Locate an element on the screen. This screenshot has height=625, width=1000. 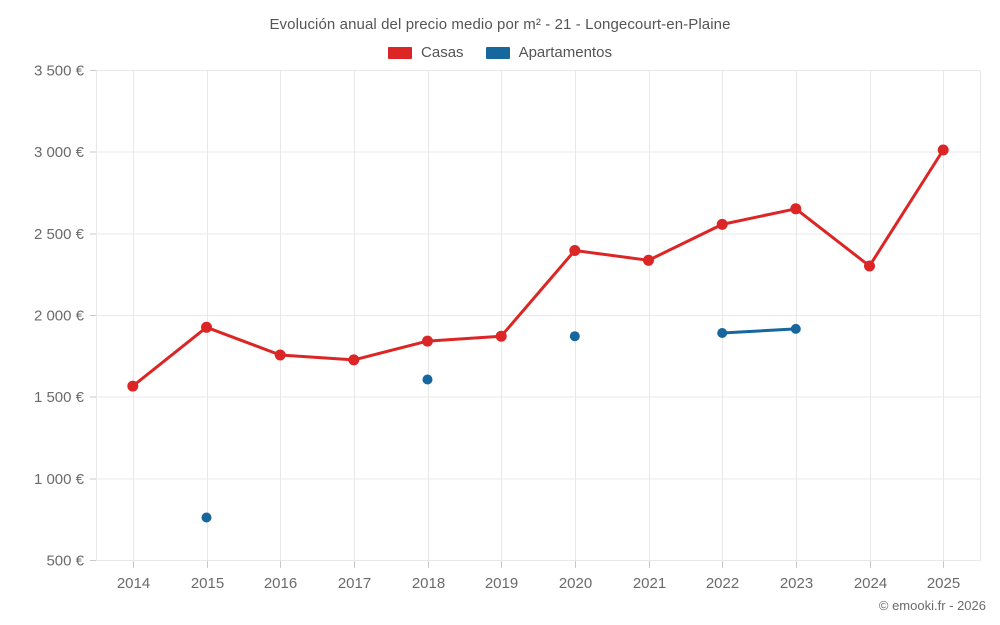
chart-legend: Casas Apartamentos is located at coordinates (500, 52).